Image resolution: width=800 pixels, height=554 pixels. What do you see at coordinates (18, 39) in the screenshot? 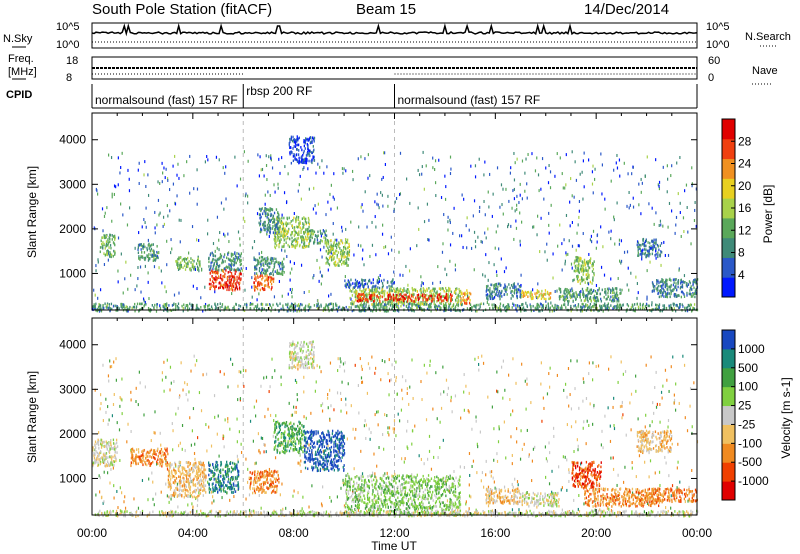
I see `label-nsky: N.Sky` at bounding box center [18, 39].